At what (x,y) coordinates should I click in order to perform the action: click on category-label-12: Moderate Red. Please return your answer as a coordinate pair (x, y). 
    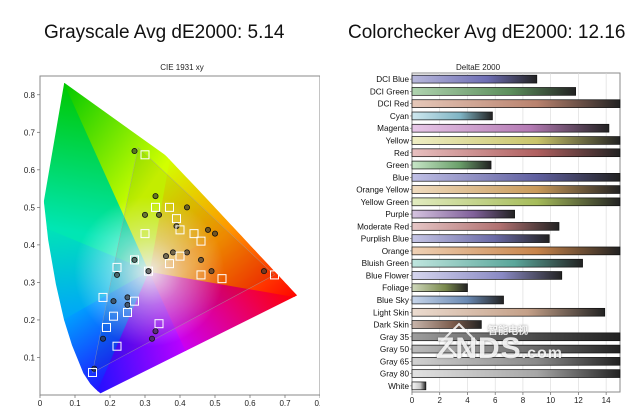
    Looking at the image, I should click on (383, 226).